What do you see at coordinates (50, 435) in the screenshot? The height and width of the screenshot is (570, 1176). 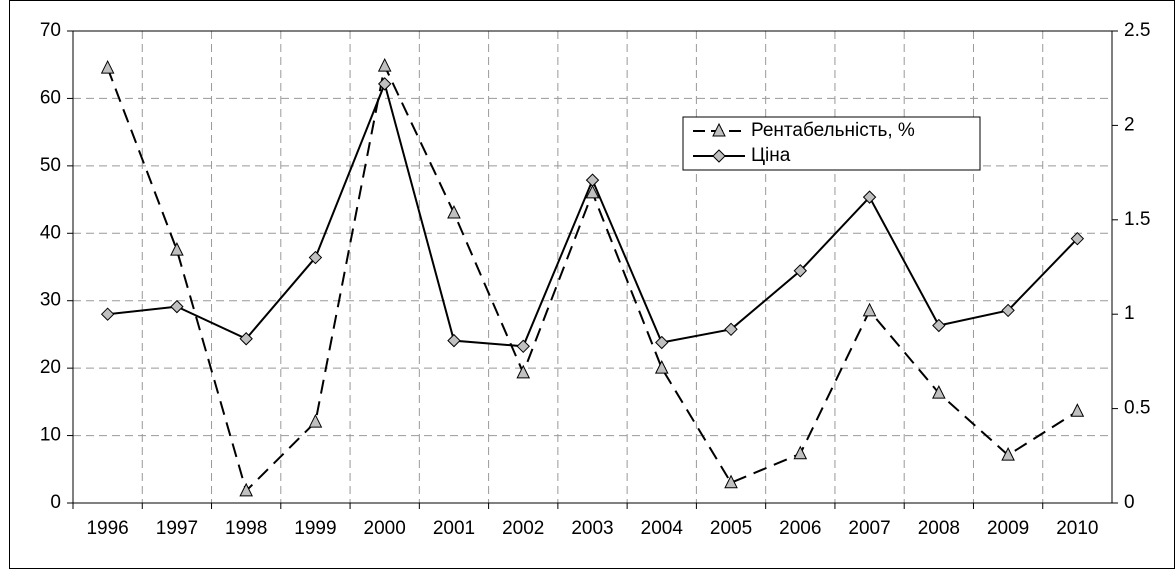 I see `y-tick-label: 10` at bounding box center [50, 435].